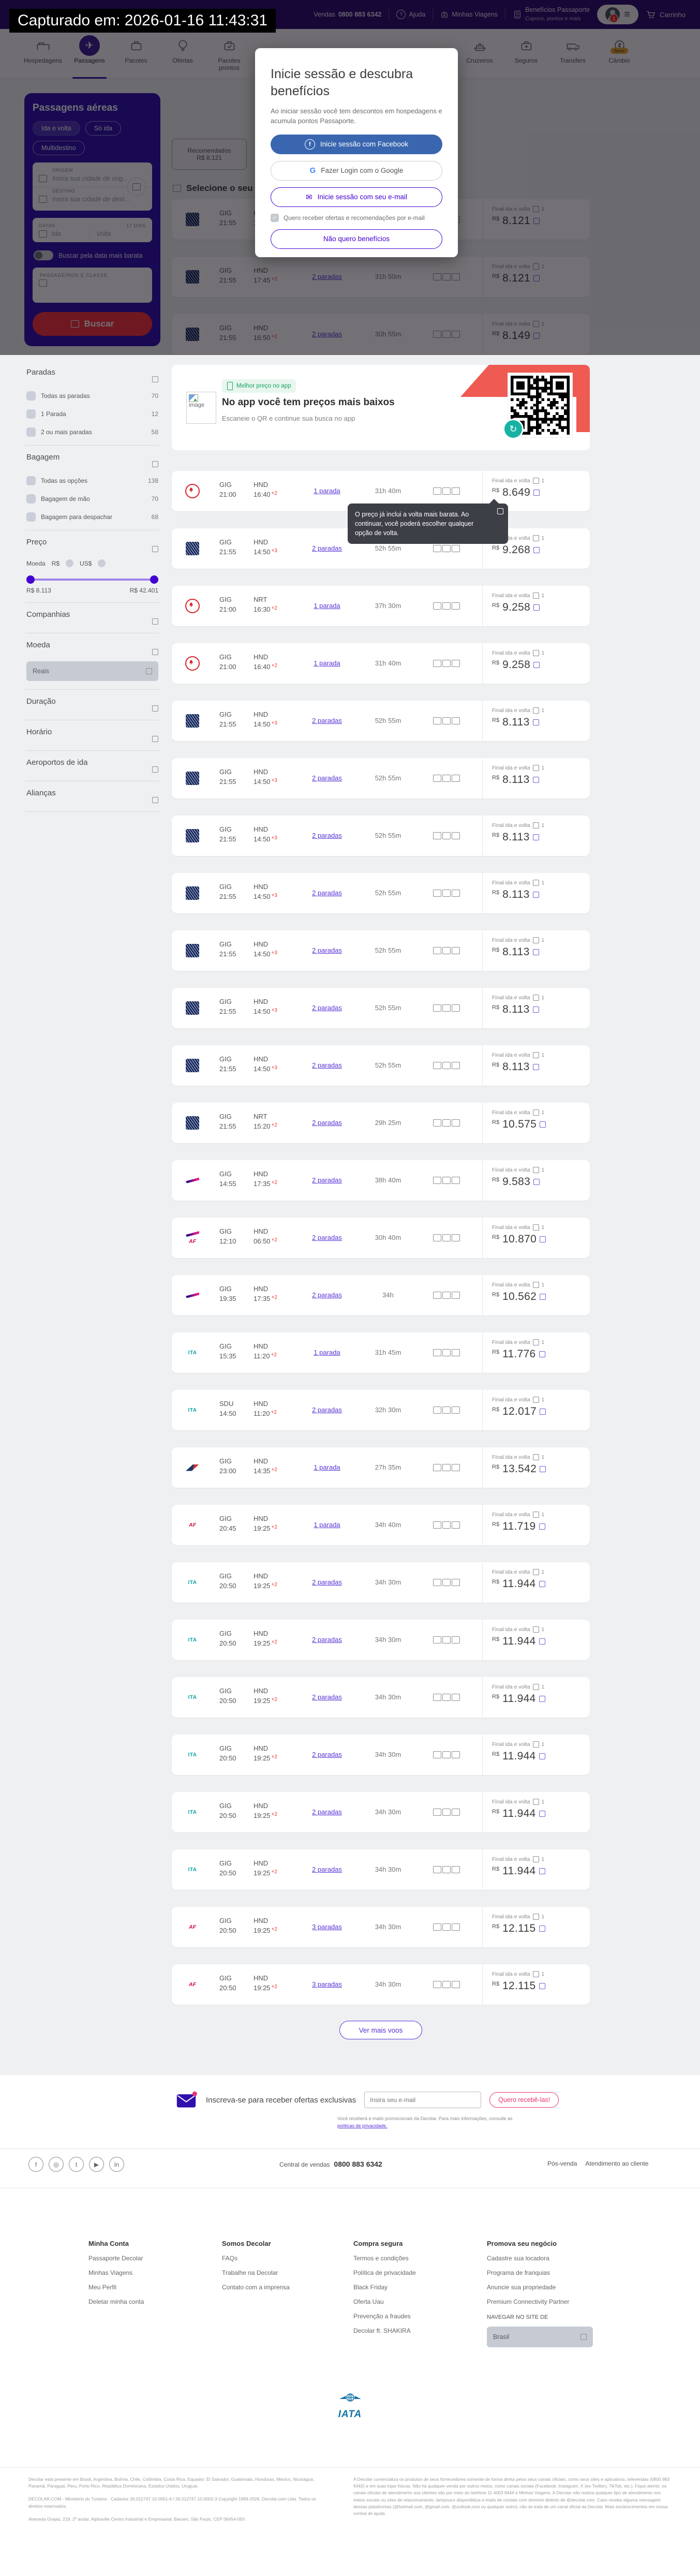 Image resolution: width=700 pixels, height=2576 pixels. What do you see at coordinates (92, 671) in the screenshot?
I see `currency-select: Reais` at bounding box center [92, 671].